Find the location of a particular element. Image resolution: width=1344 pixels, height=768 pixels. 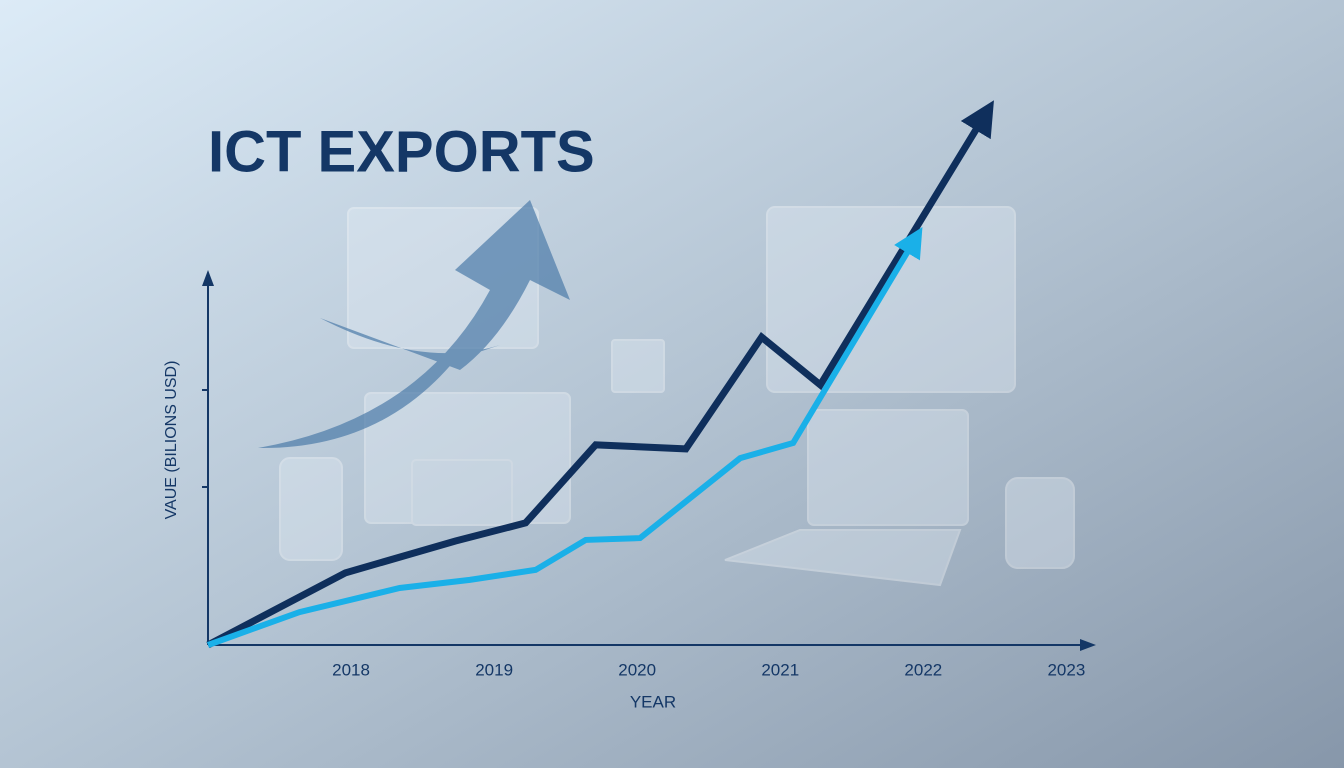

y-axis-arrow is located at coordinates (208, 278).